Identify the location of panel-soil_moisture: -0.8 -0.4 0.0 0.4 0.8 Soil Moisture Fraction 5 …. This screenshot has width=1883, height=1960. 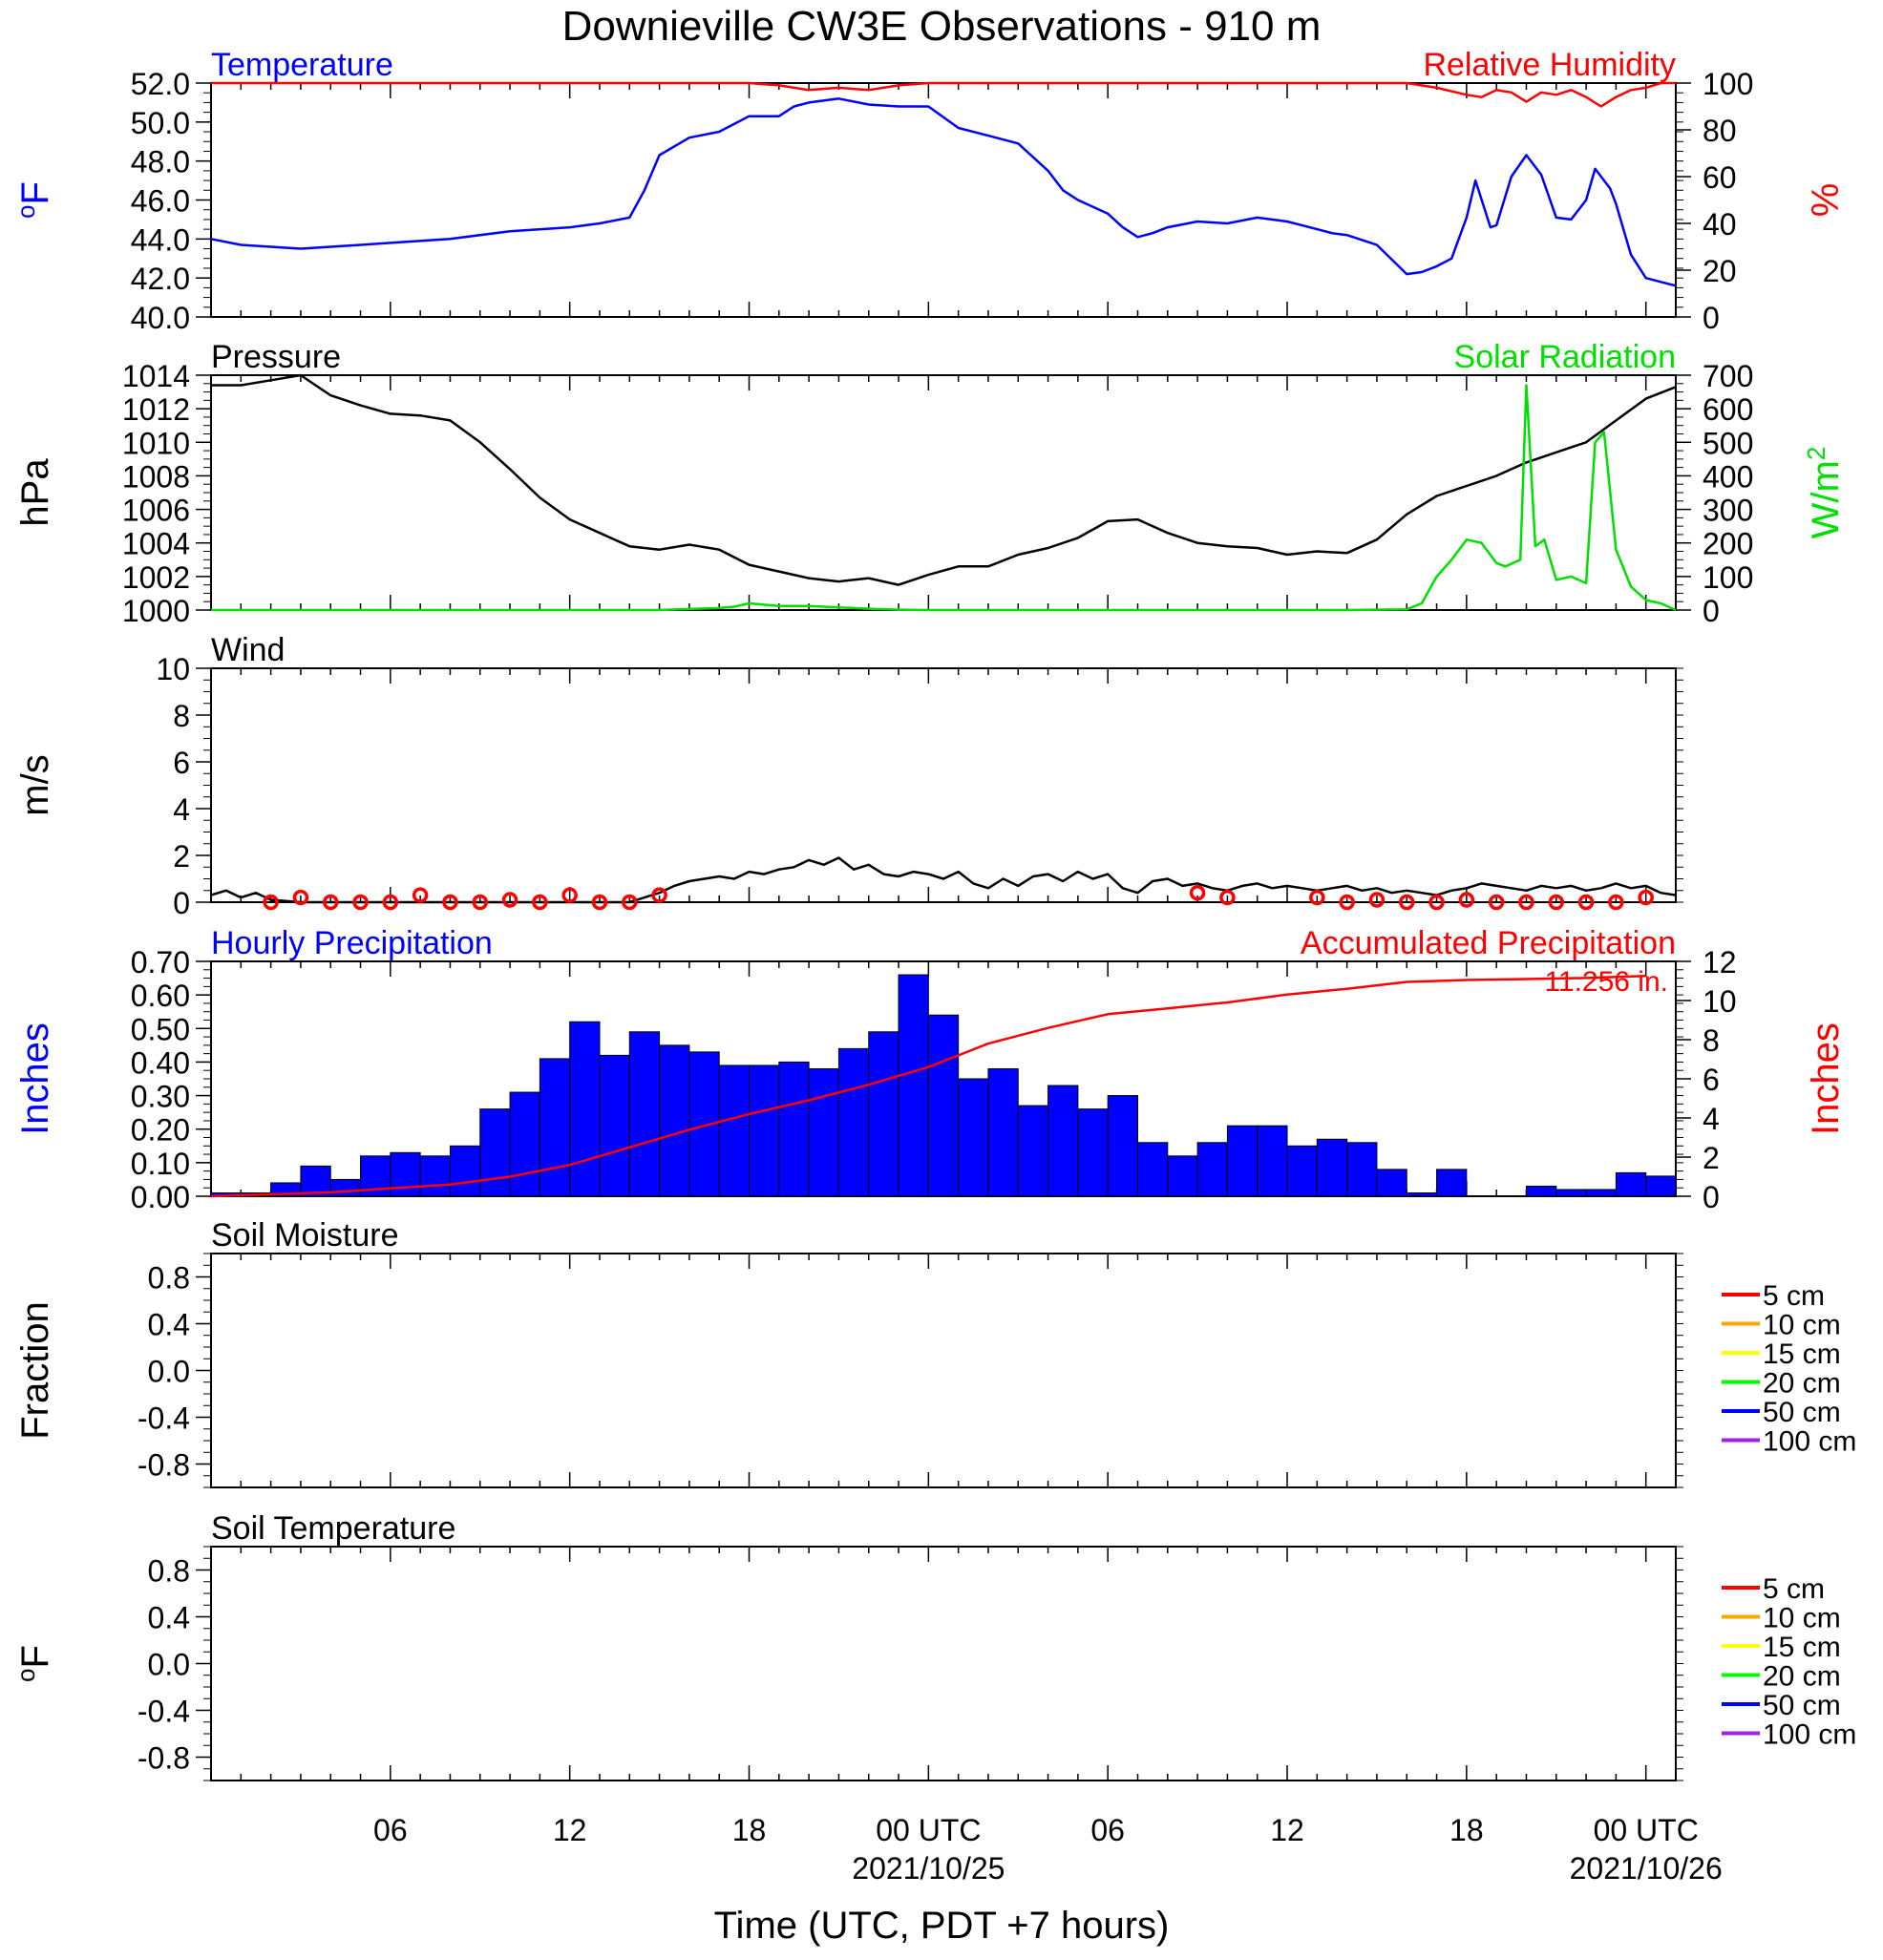
(935, 1352).